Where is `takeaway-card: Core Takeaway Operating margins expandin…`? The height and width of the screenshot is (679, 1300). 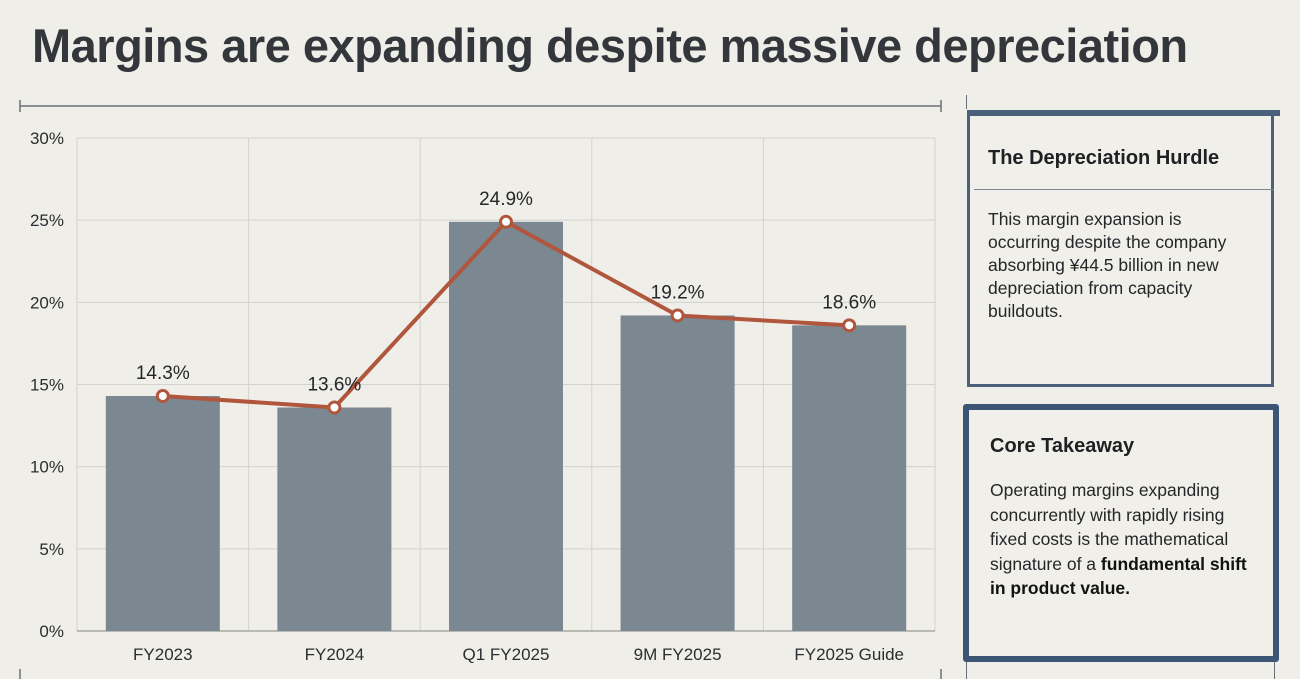
takeaway-card: Core Takeaway Operating margins expandin… is located at coordinates (1121, 533).